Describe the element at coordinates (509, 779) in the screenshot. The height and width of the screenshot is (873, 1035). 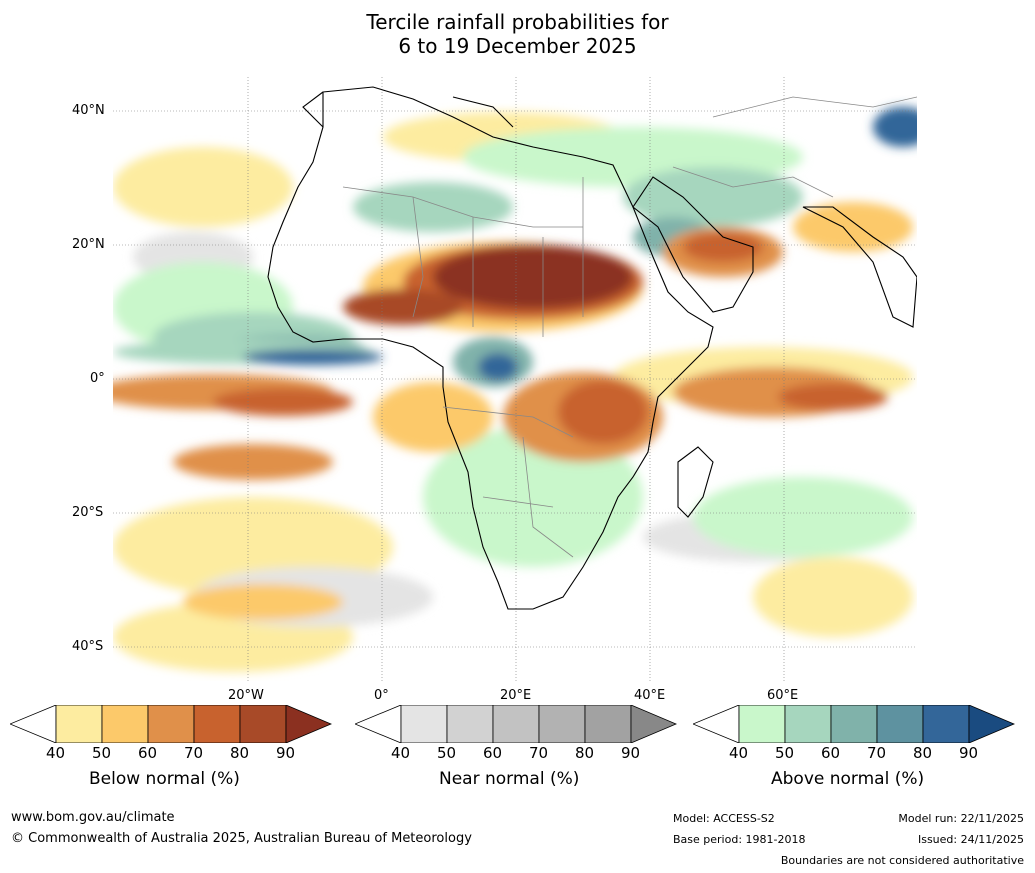
I see `legend-label-near-normal: Near normal (%)` at that location.